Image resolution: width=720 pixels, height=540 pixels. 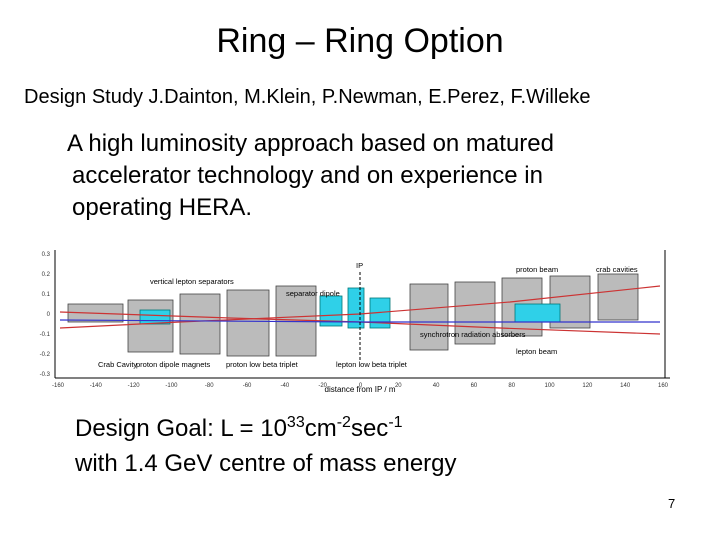 I want to click on x-tick-label: 0, so click(x=361, y=386).